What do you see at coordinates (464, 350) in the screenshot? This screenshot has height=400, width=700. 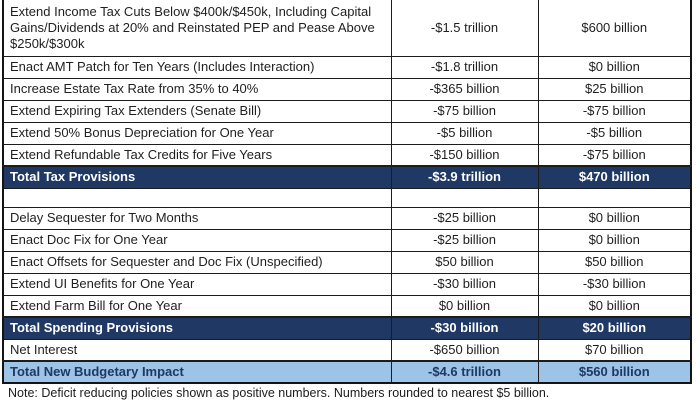 I see `ten-year-cost-cell: -$650 billion` at bounding box center [464, 350].